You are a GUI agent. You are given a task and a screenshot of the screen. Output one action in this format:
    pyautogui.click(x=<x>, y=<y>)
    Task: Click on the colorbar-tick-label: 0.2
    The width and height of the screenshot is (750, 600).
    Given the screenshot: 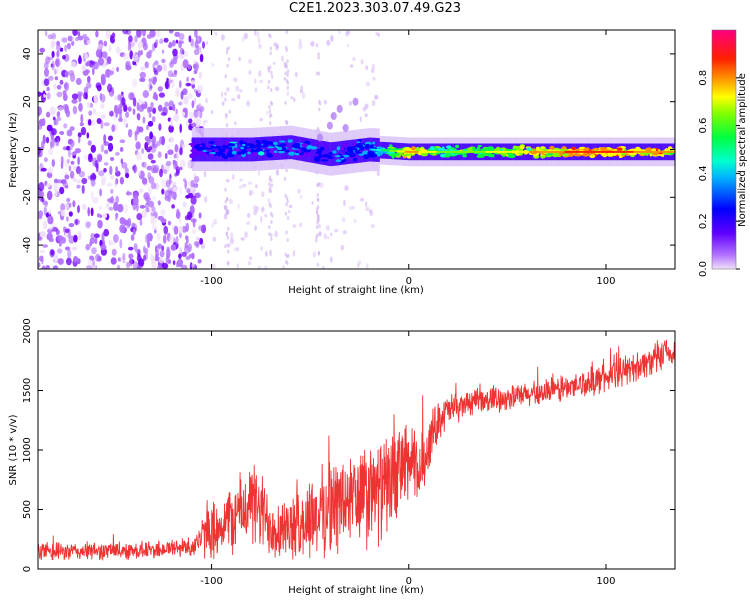 What is the action you would take?
    pyautogui.click(x=703, y=221)
    